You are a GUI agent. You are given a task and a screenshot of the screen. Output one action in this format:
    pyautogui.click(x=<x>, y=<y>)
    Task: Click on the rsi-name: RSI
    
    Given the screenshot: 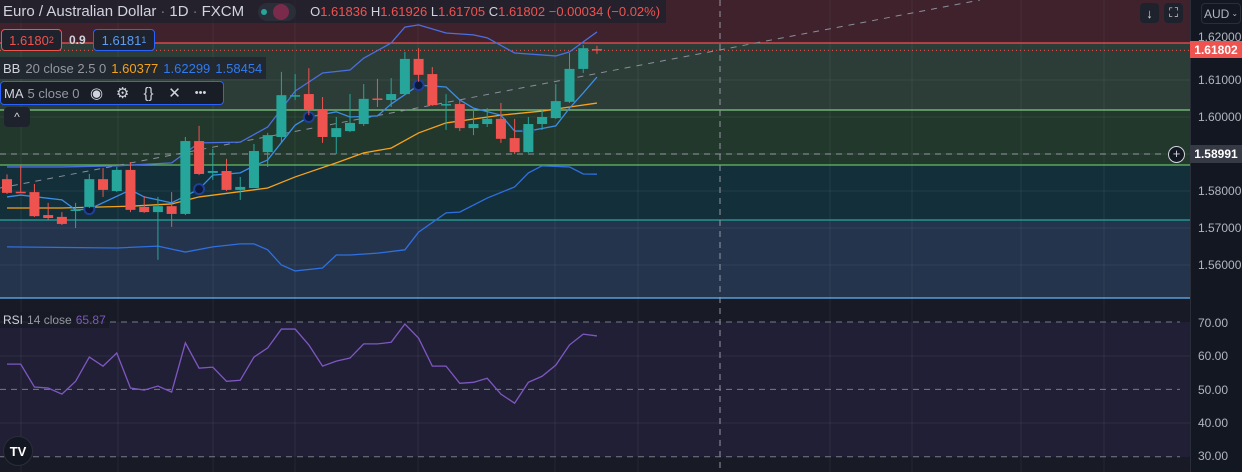 What is the action you would take?
    pyautogui.click(x=13, y=320)
    